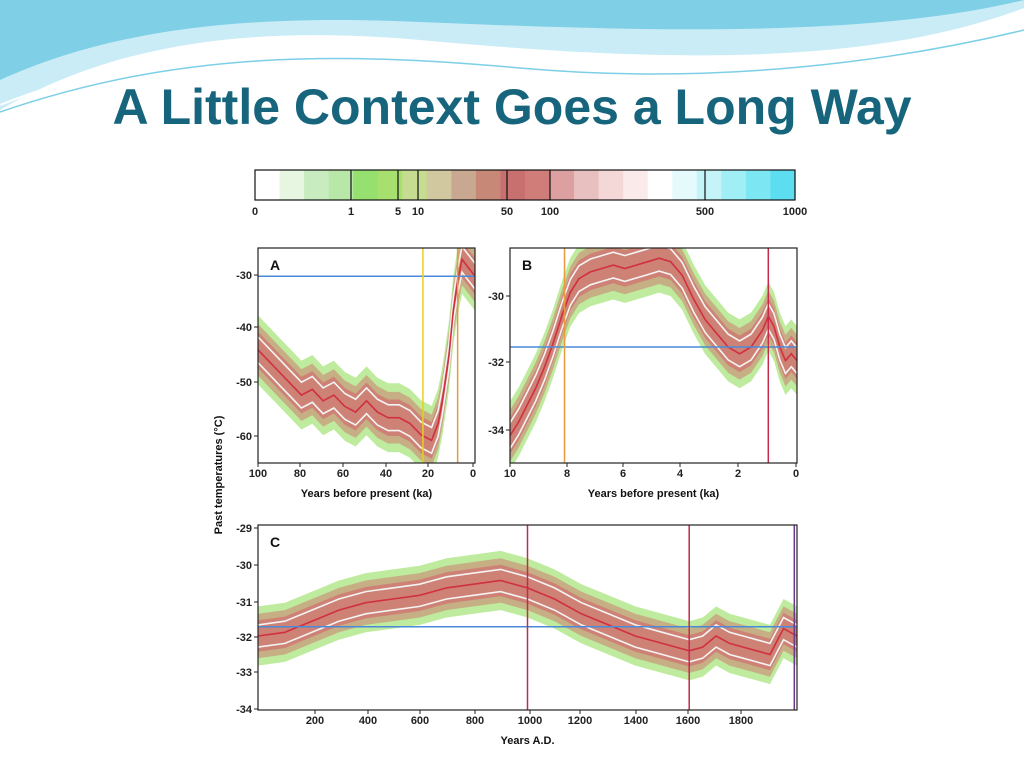 This screenshot has height=768, width=1024. What do you see at coordinates (636, 721) in the screenshot?
I see `x-tick-label: 1400` at bounding box center [636, 721].